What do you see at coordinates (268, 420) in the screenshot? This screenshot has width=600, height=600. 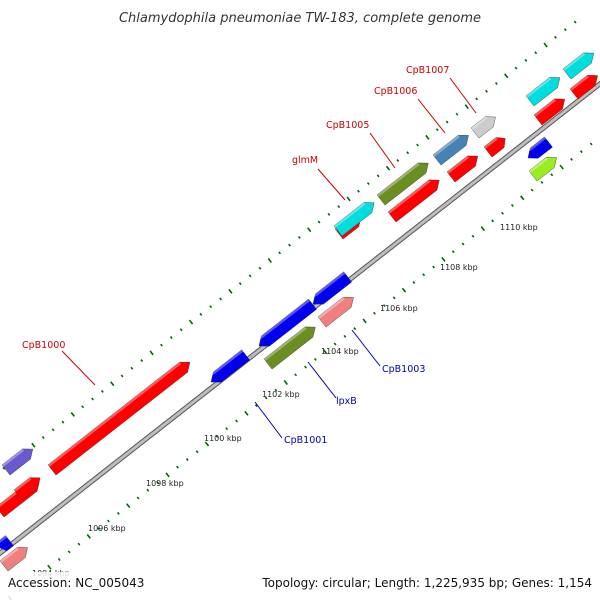 I see `connector-cpb1001` at bounding box center [268, 420].